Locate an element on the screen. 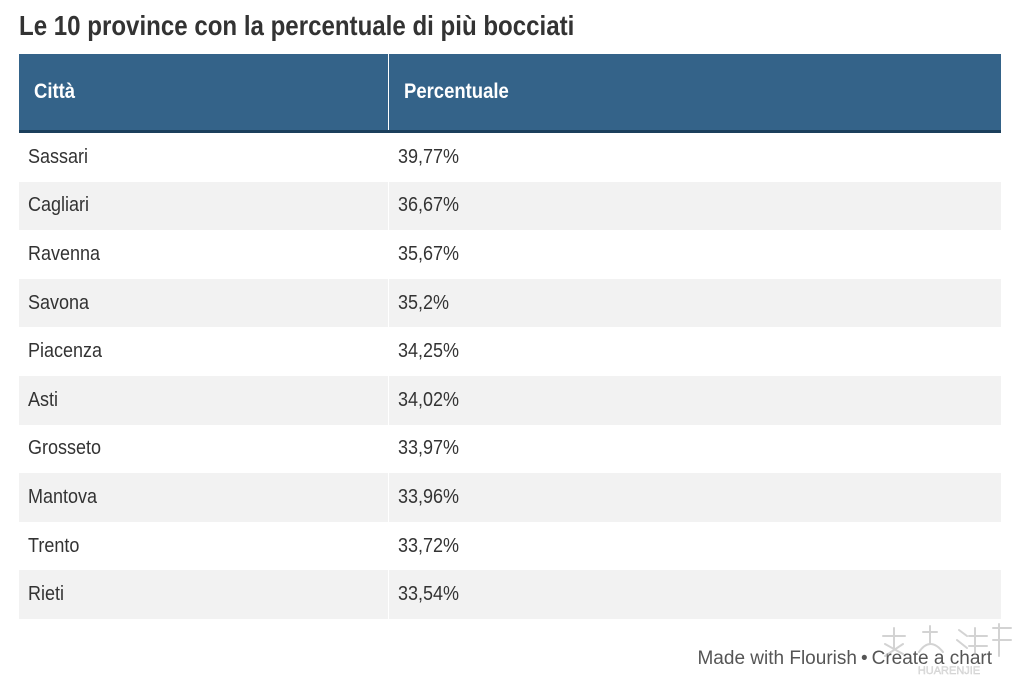  table-row: Rieti 33,54% is located at coordinates (510, 594).